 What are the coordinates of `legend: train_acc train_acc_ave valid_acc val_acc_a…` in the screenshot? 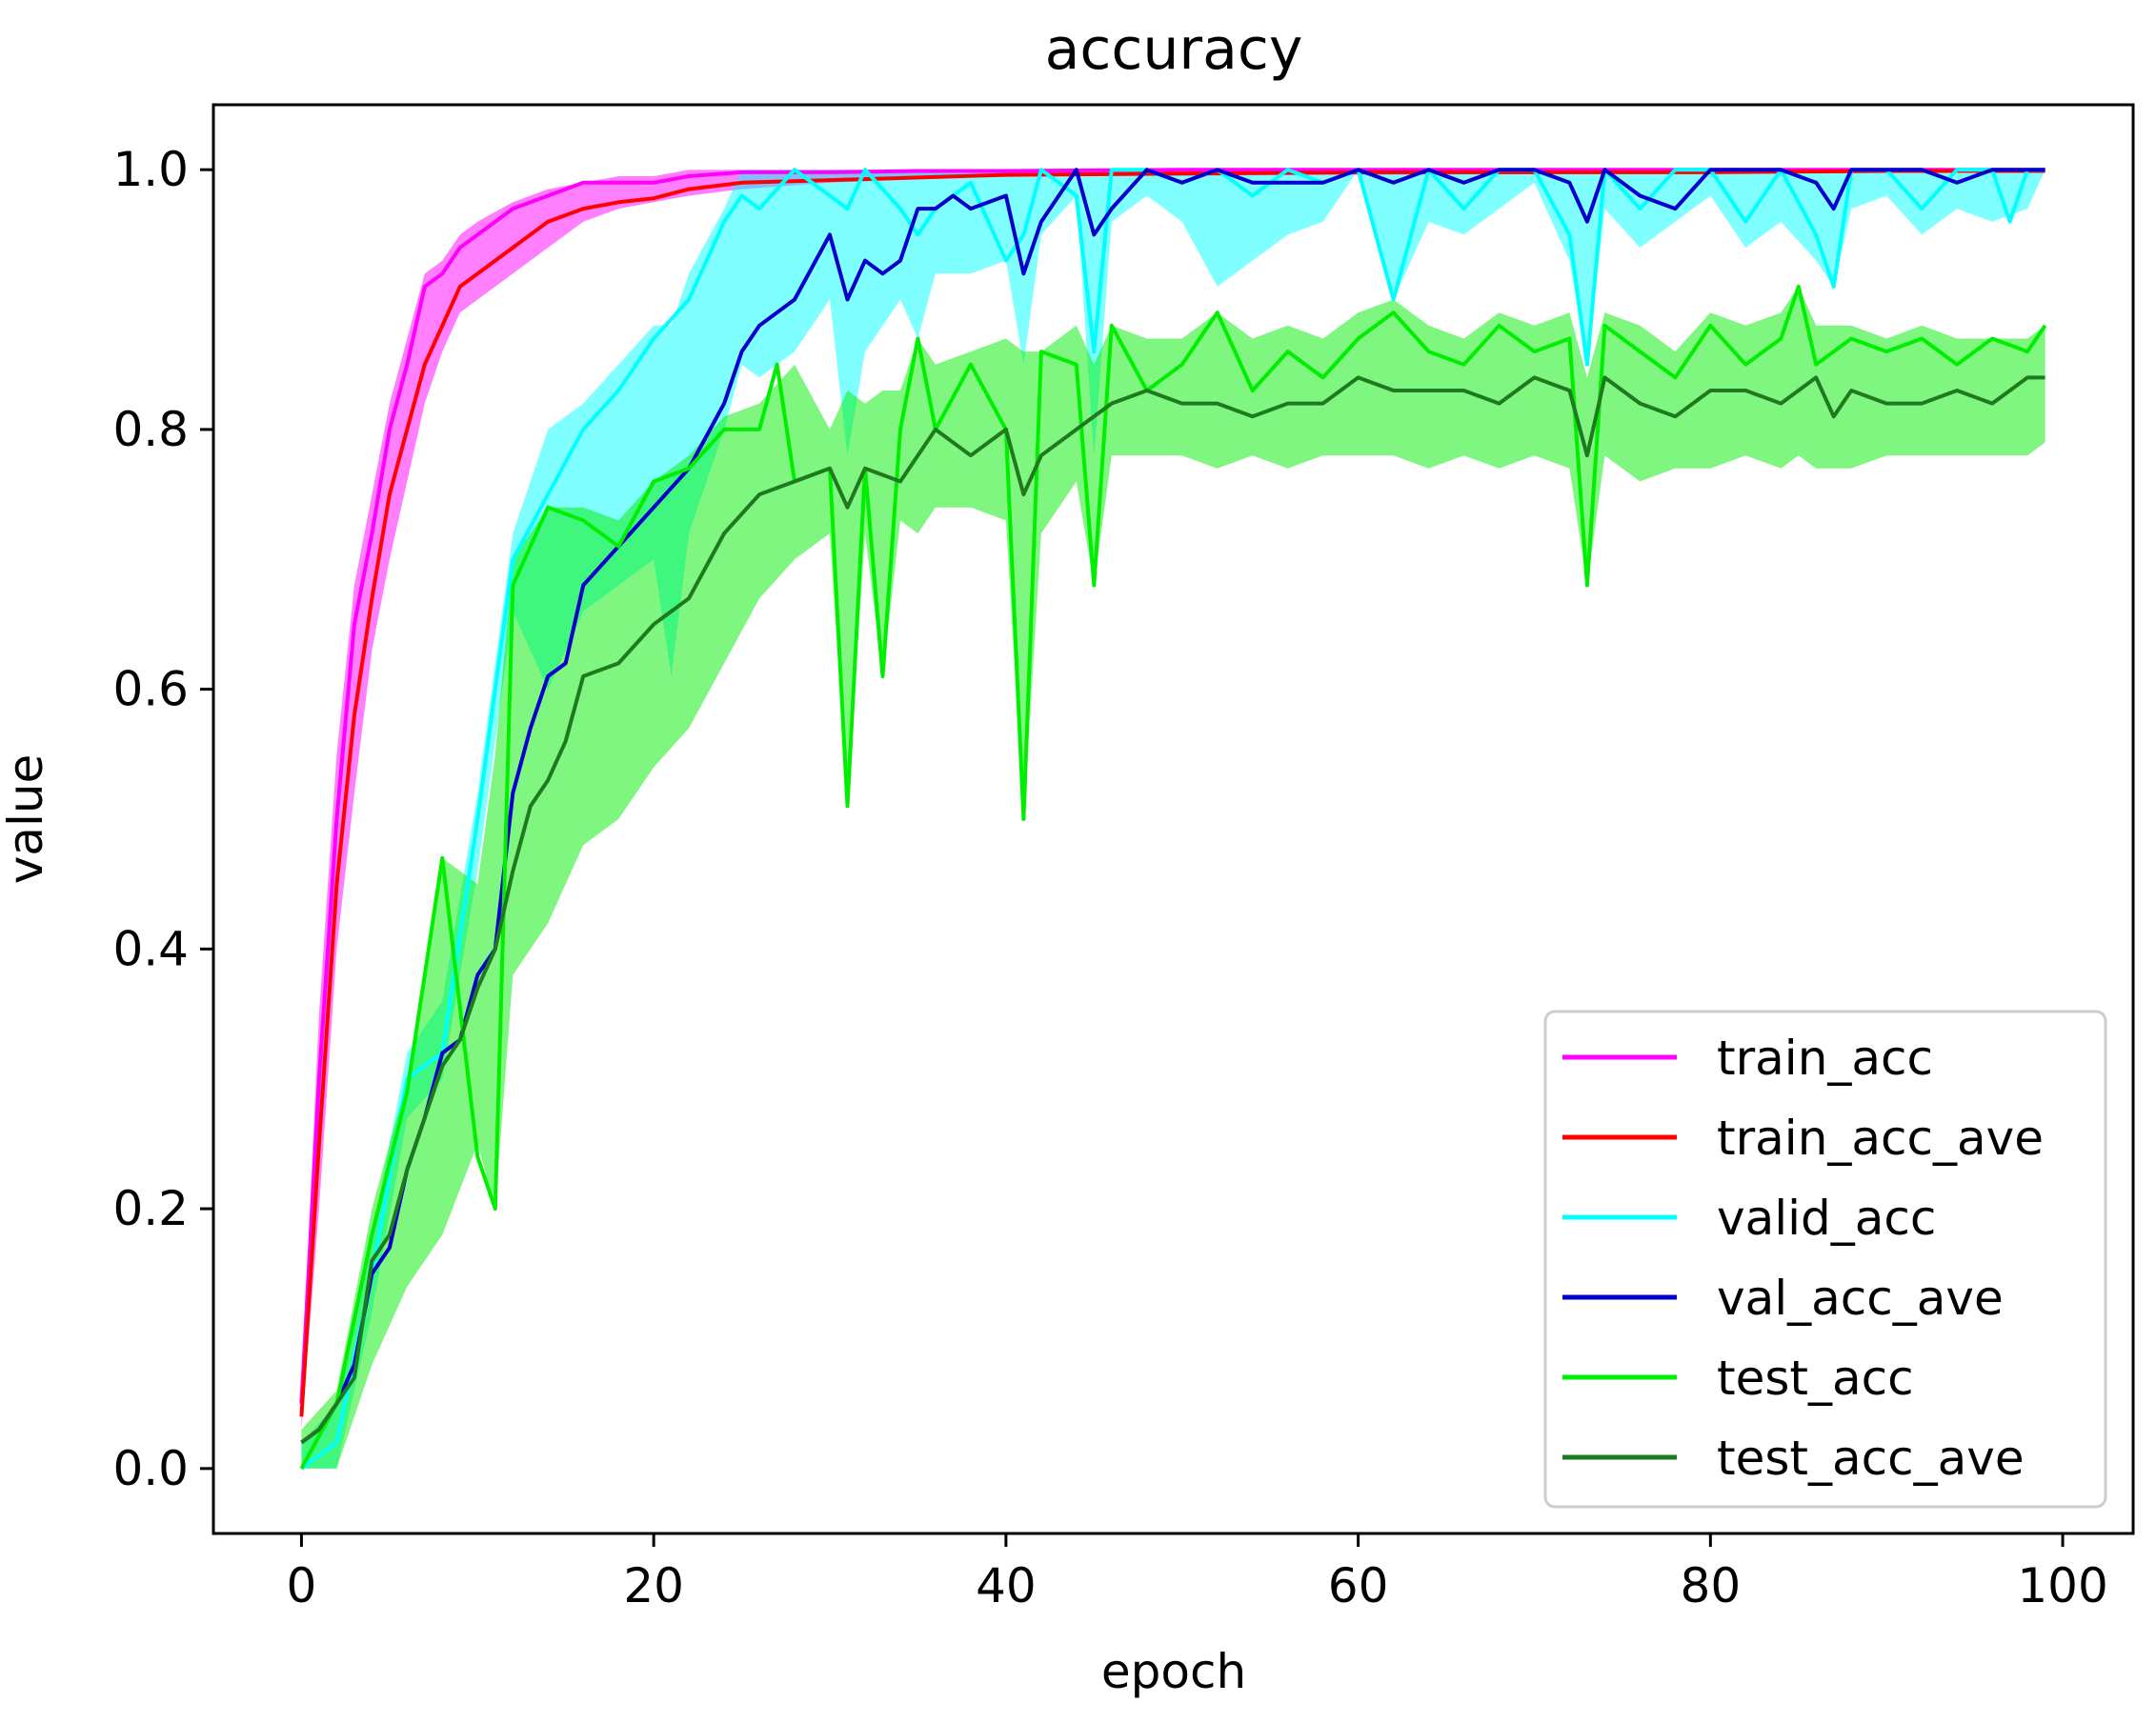 It's located at (1825, 1259).